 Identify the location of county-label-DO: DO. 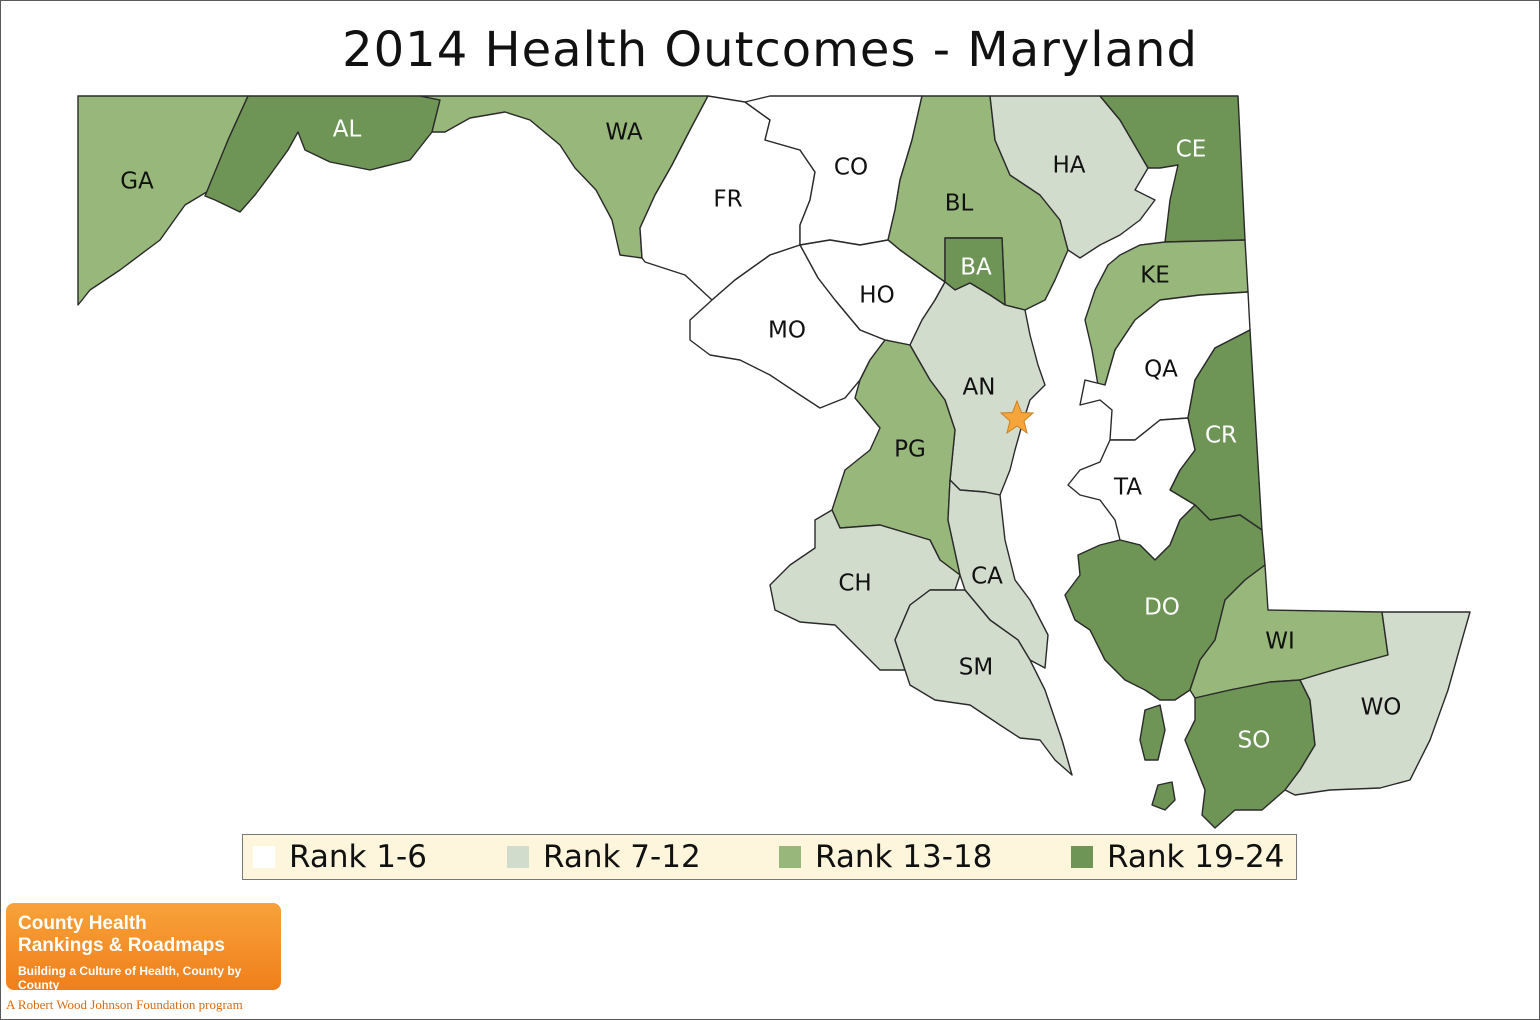
(1162, 608).